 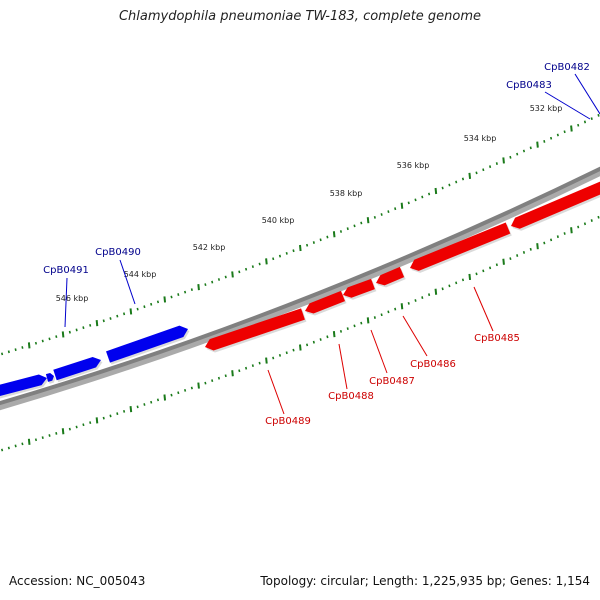 I want to click on ruler-label-532: 532 kbp, so click(x=546, y=108).